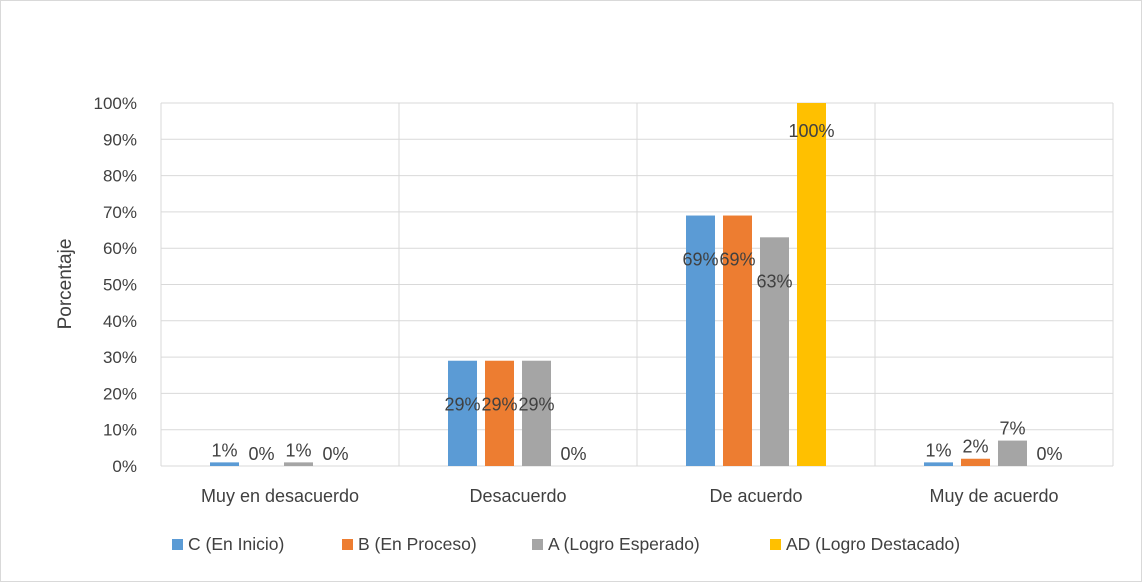 The width and height of the screenshot is (1142, 586). What do you see at coordinates (811, 131) in the screenshot?
I see `data-label: 100%` at bounding box center [811, 131].